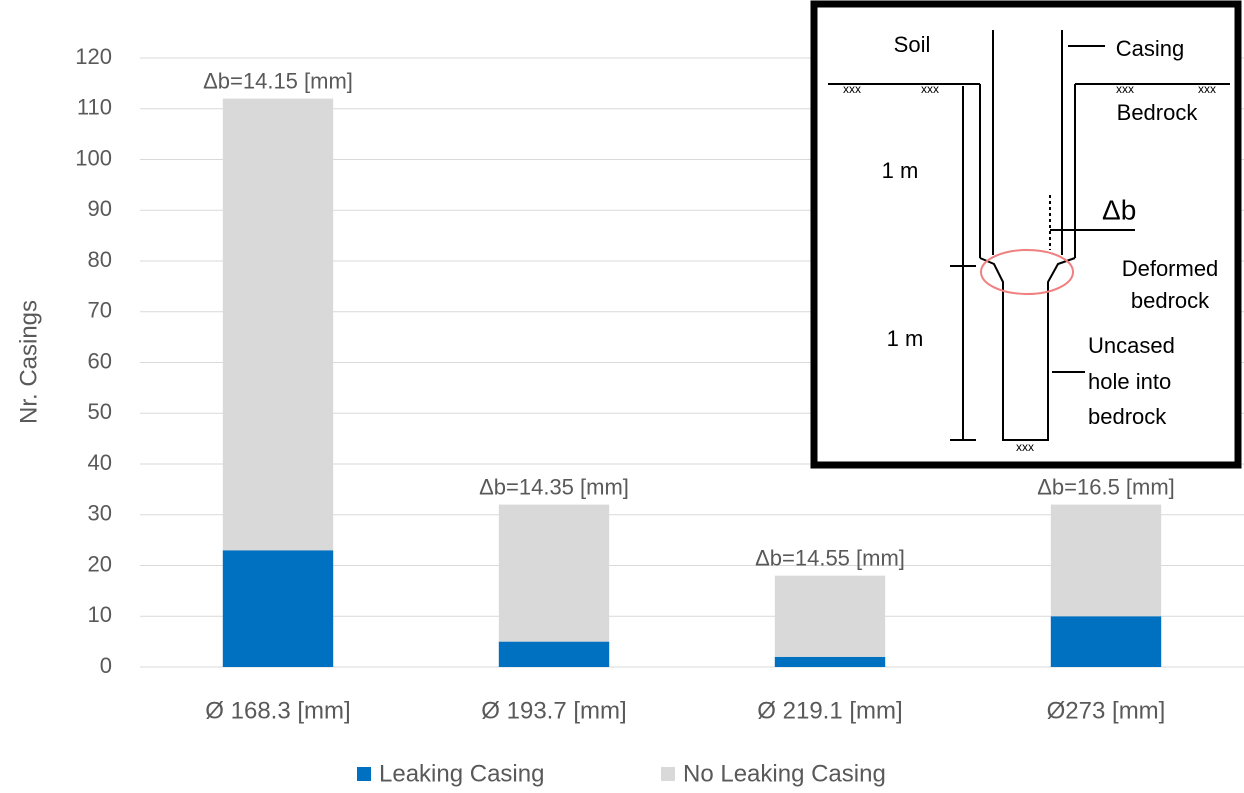  Describe the element at coordinates (94, 107) in the screenshot. I see `y-tick-label: 110` at that location.